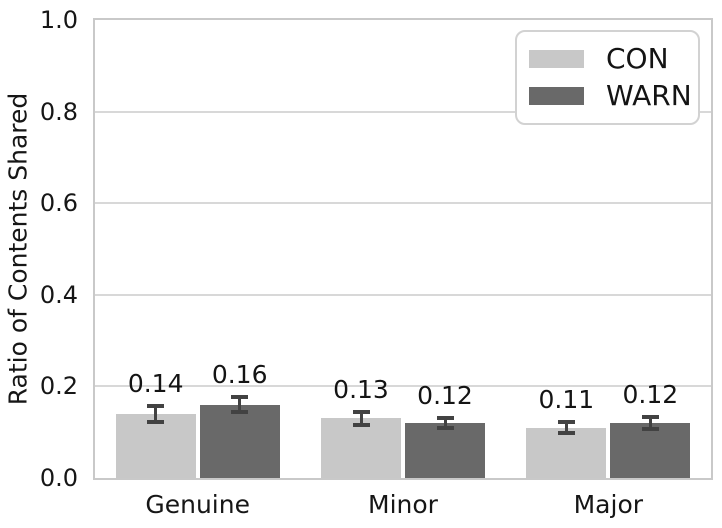  What do you see at coordinates (649, 95) in the screenshot?
I see `legend-label-warn: WARN` at bounding box center [649, 95].